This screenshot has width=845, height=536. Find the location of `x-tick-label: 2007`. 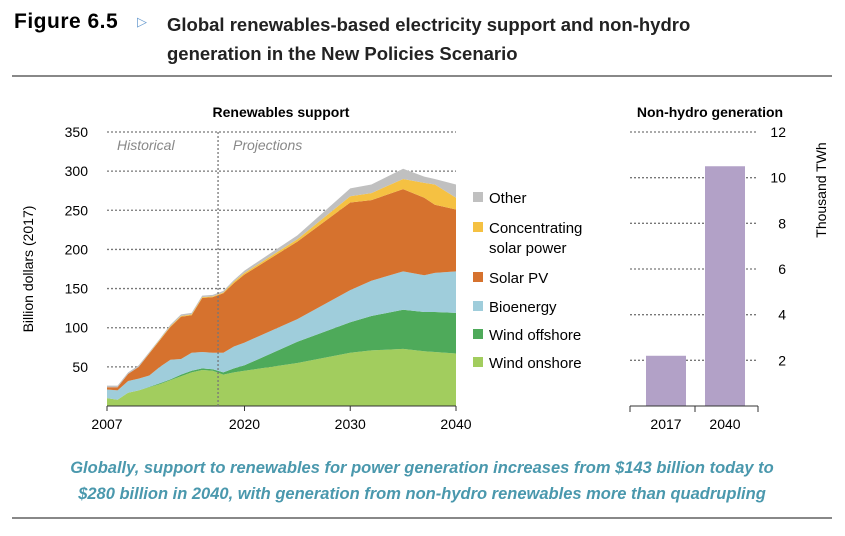

x-tick-label: 2007 is located at coordinates (106, 424).